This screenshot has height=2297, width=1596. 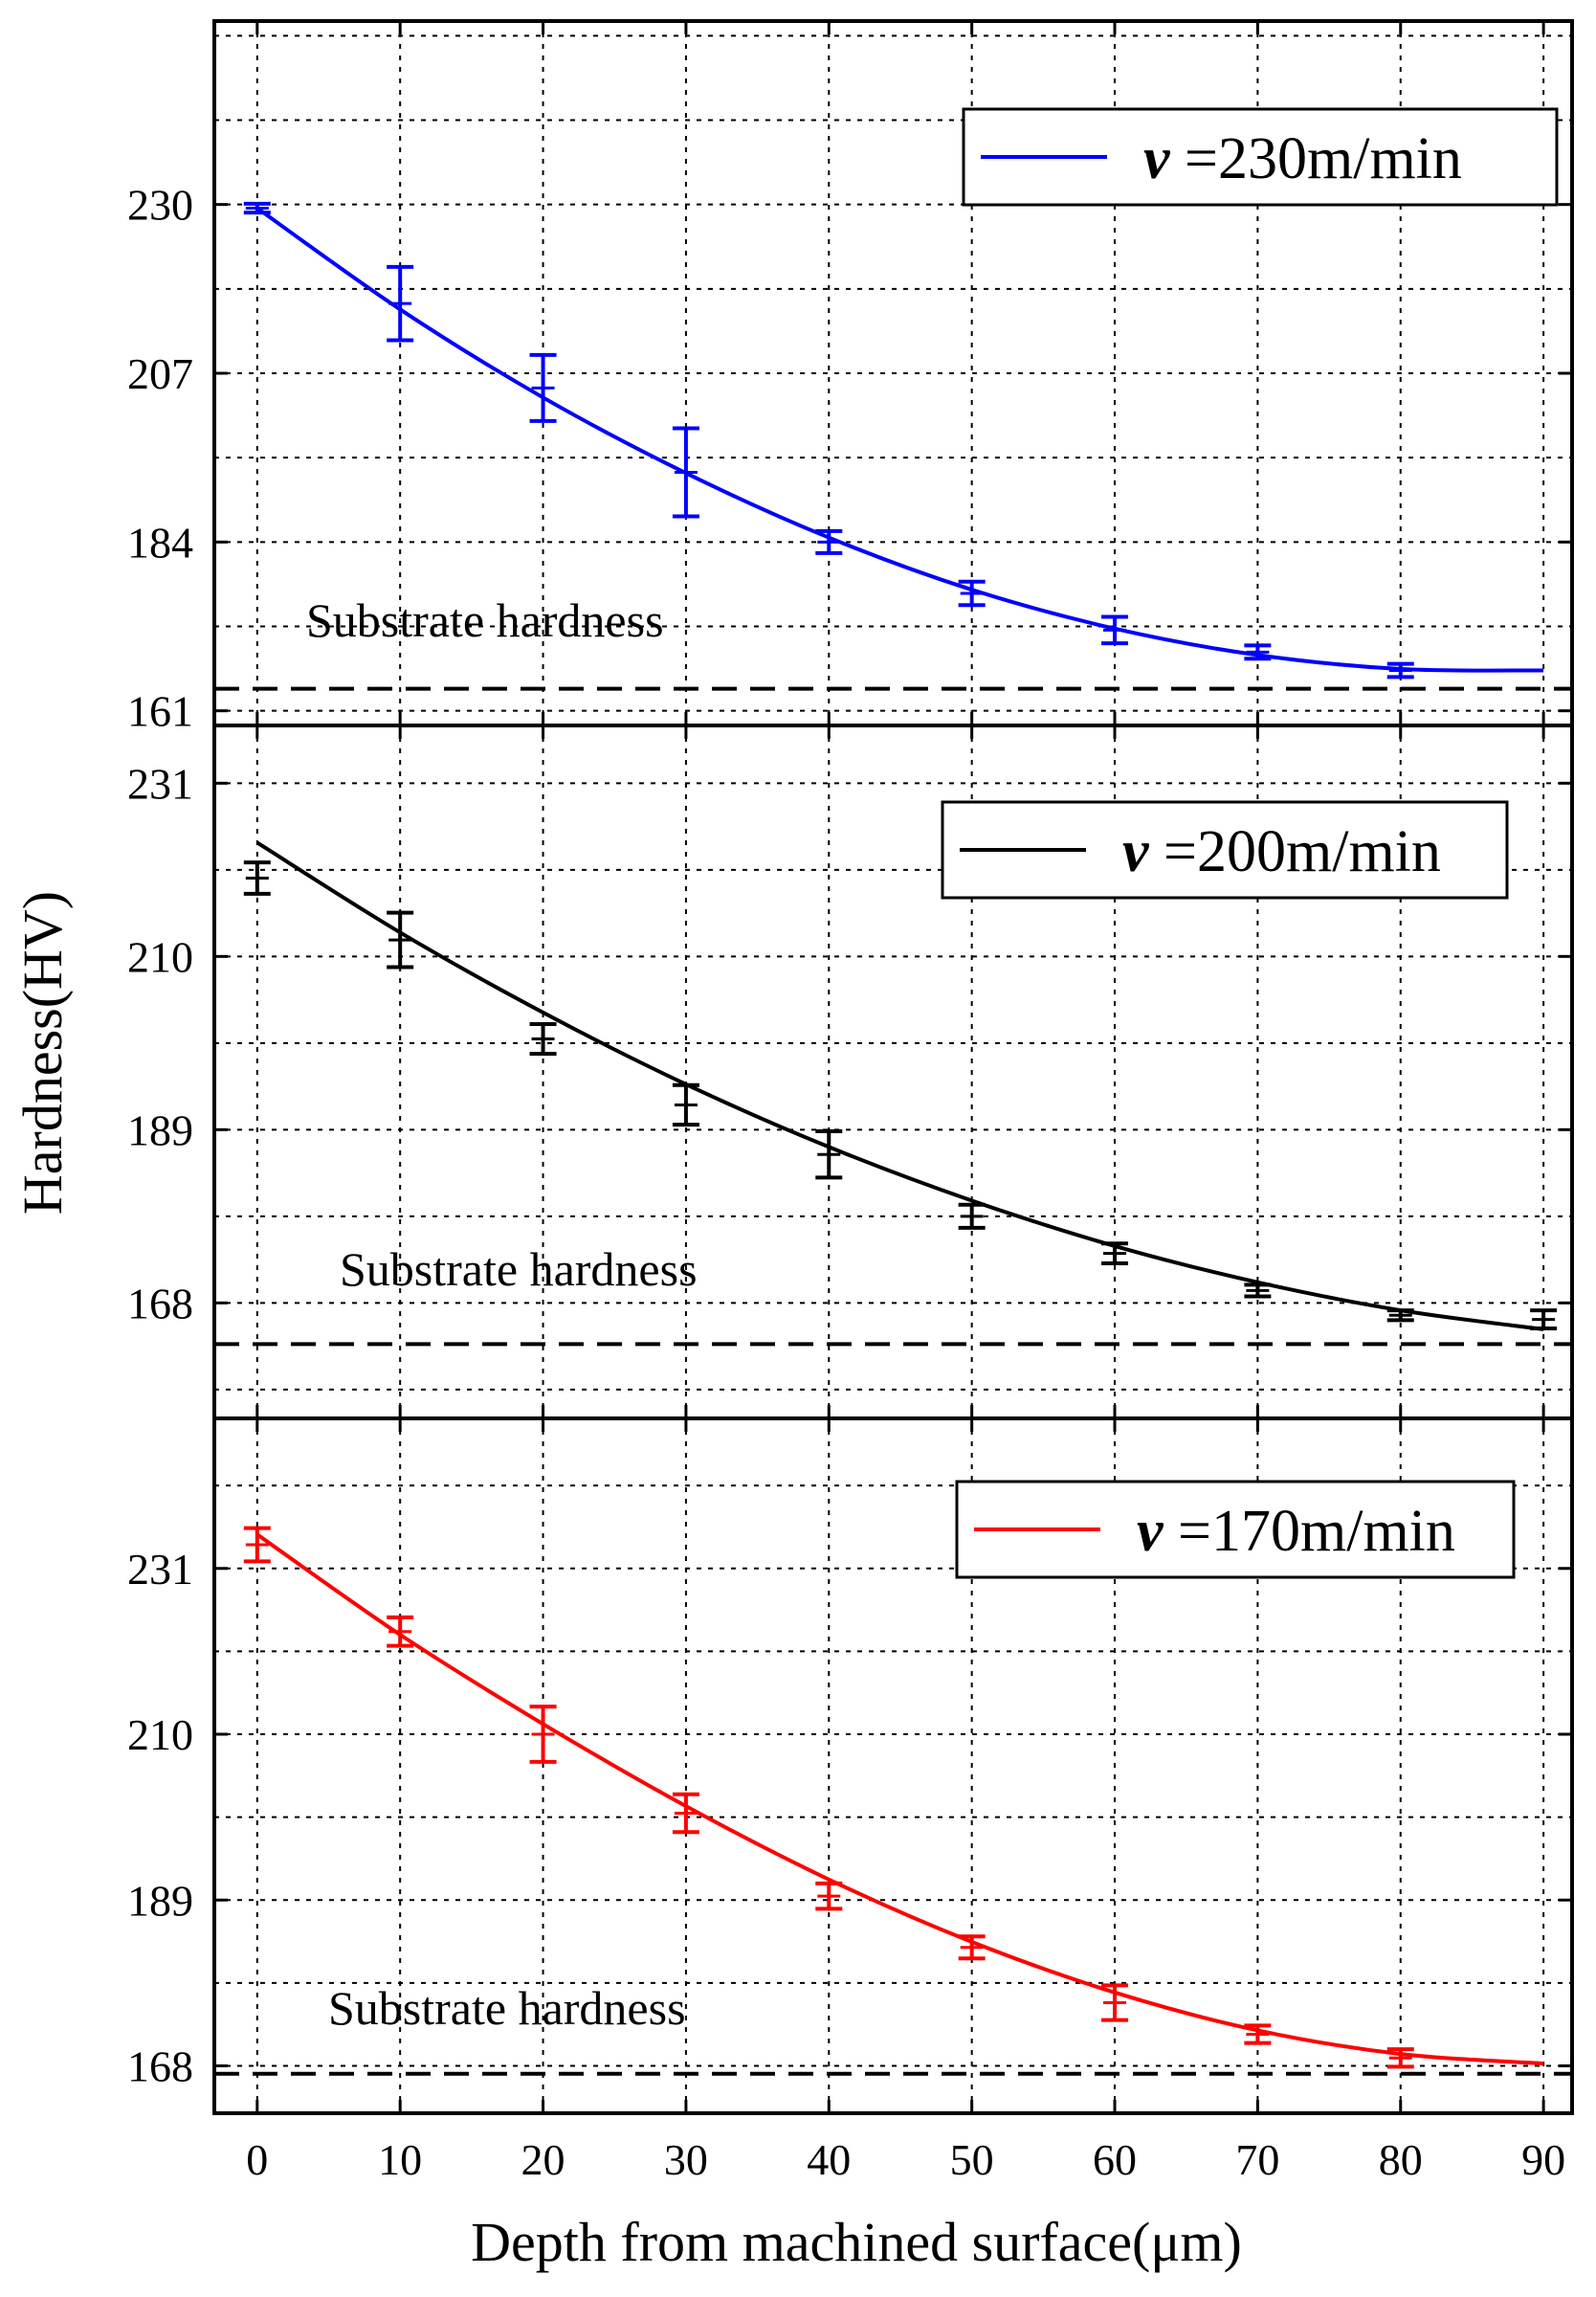 What do you see at coordinates (1401, 2159) in the screenshot?
I see `x-tick-label: 80` at bounding box center [1401, 2159].